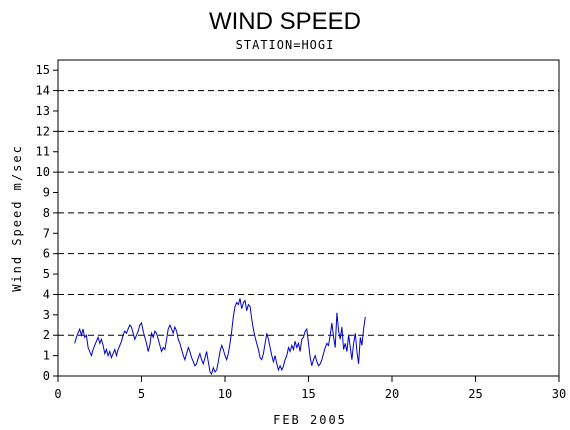 Image resolution: width=570 pixels, height=430 pixels. What do you see at coordinates (46, 193) in the screenshot?
I see `y-tick-label-9: 9` at bounding box center [46, 193].